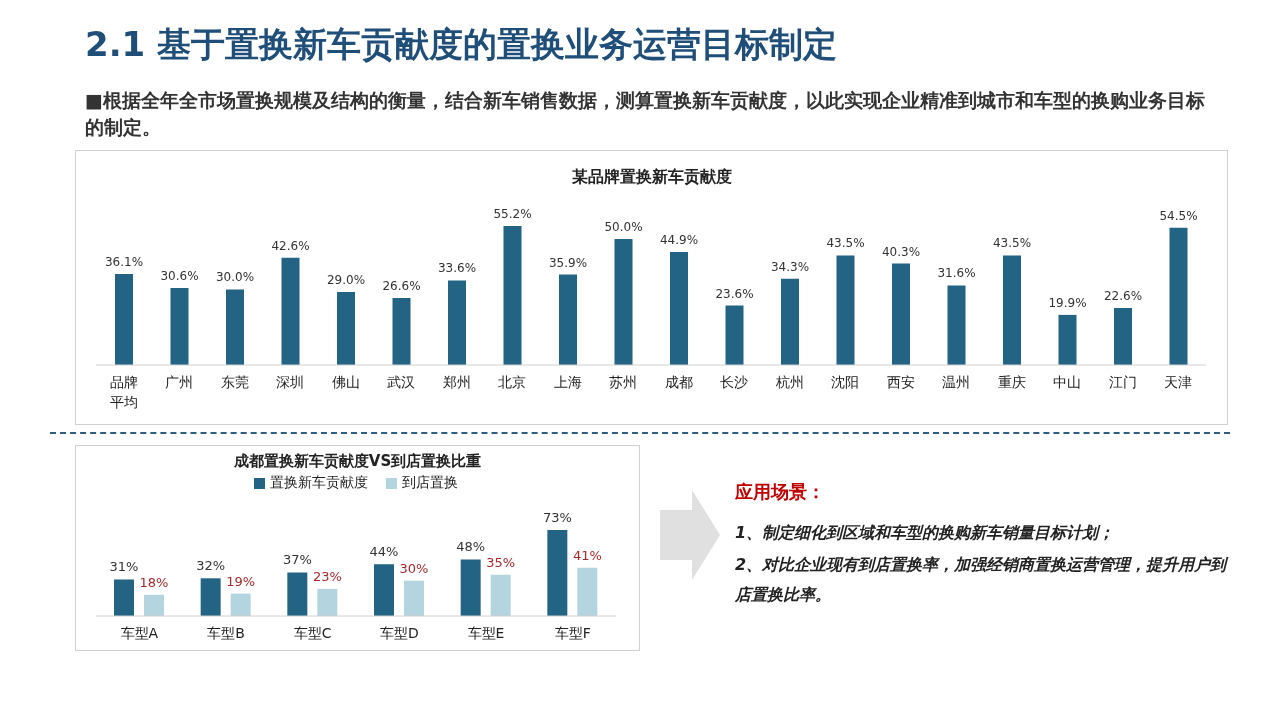 The width and height of the screenshot is (1280, 720). I want to click on chart-title: 成都置换新车贡献度VS到店置换比重, so click(357, 461).